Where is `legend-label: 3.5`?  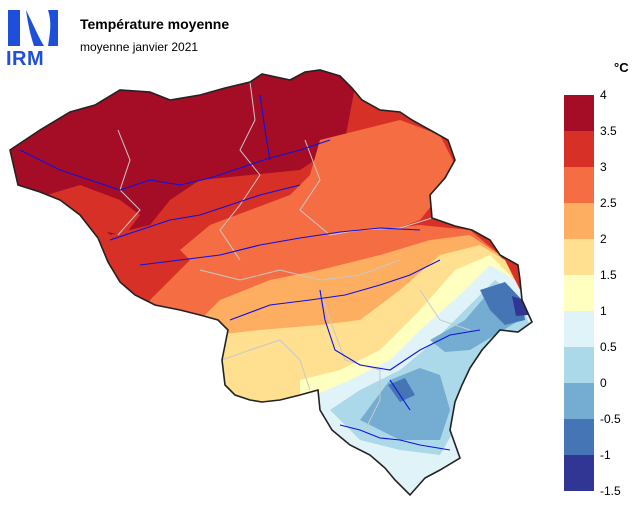 legend-label: 3.5 is located at coordinates (608, 131).